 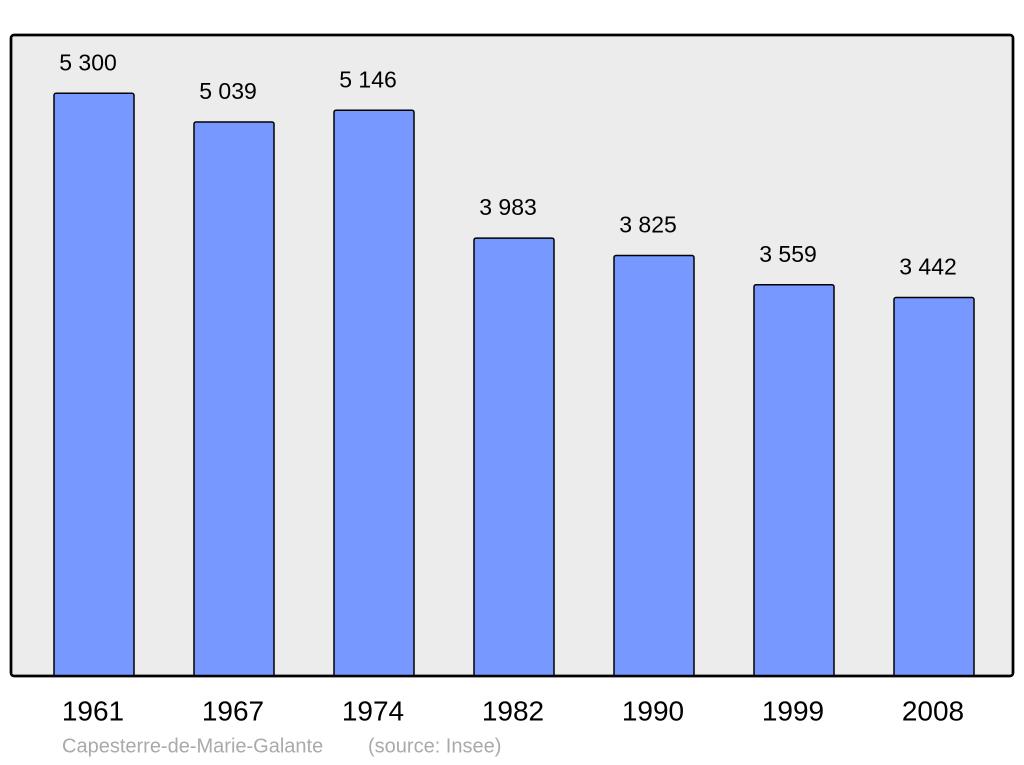 I want to click on value-label: 5 039, so click(x=228, y=91).